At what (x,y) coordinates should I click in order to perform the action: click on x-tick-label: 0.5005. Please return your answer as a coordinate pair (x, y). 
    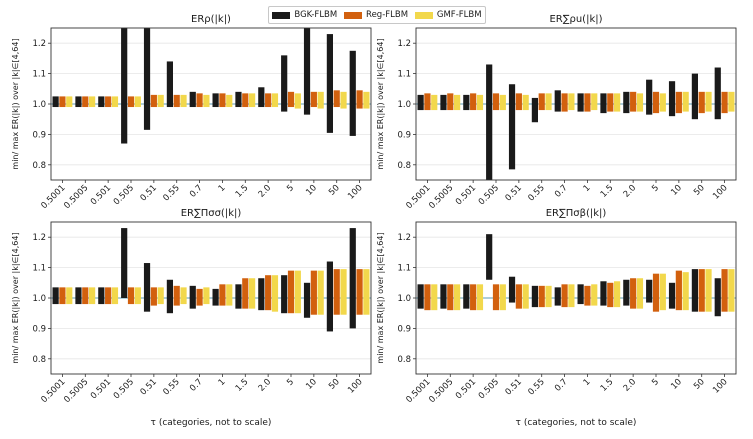
    Looking at the image, I should click on (76, 391).